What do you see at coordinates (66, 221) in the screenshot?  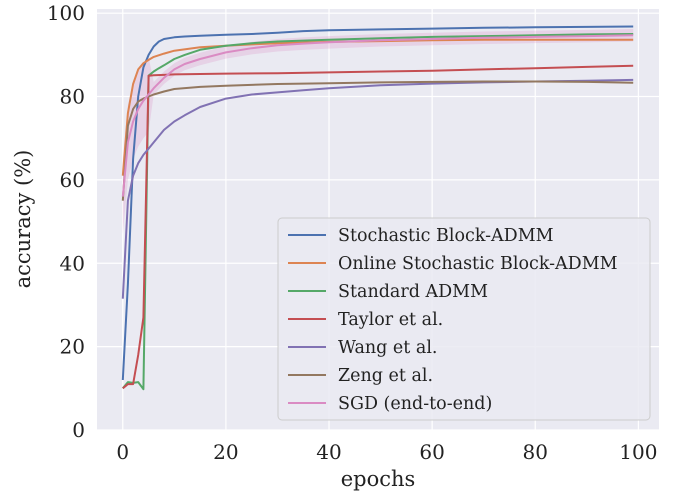 I see `y-tick-labels: 0 20 40 60 80 100` at bounding box center [66, 221].